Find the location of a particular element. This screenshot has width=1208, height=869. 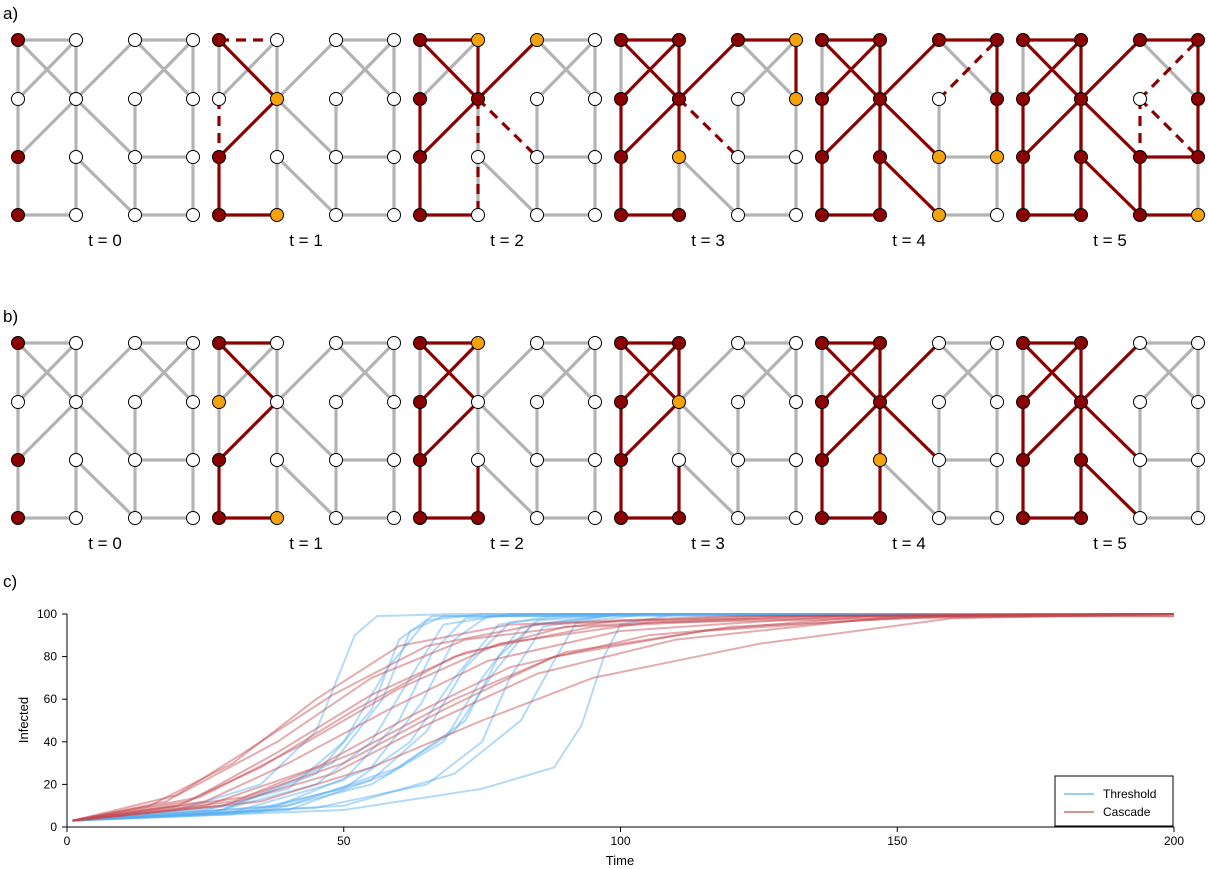

y-axis-label: Infected is located at coordinates (23, 720).